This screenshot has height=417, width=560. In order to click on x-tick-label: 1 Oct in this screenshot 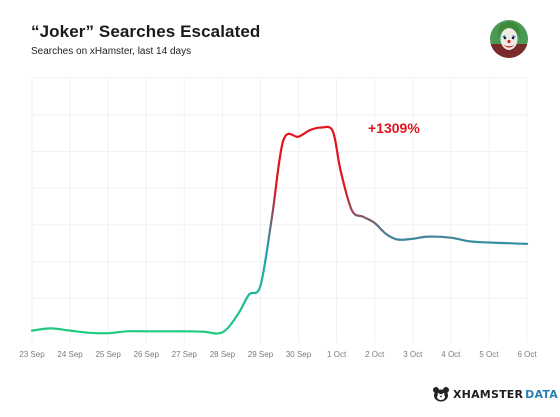, I will do `click(337, 354)`.